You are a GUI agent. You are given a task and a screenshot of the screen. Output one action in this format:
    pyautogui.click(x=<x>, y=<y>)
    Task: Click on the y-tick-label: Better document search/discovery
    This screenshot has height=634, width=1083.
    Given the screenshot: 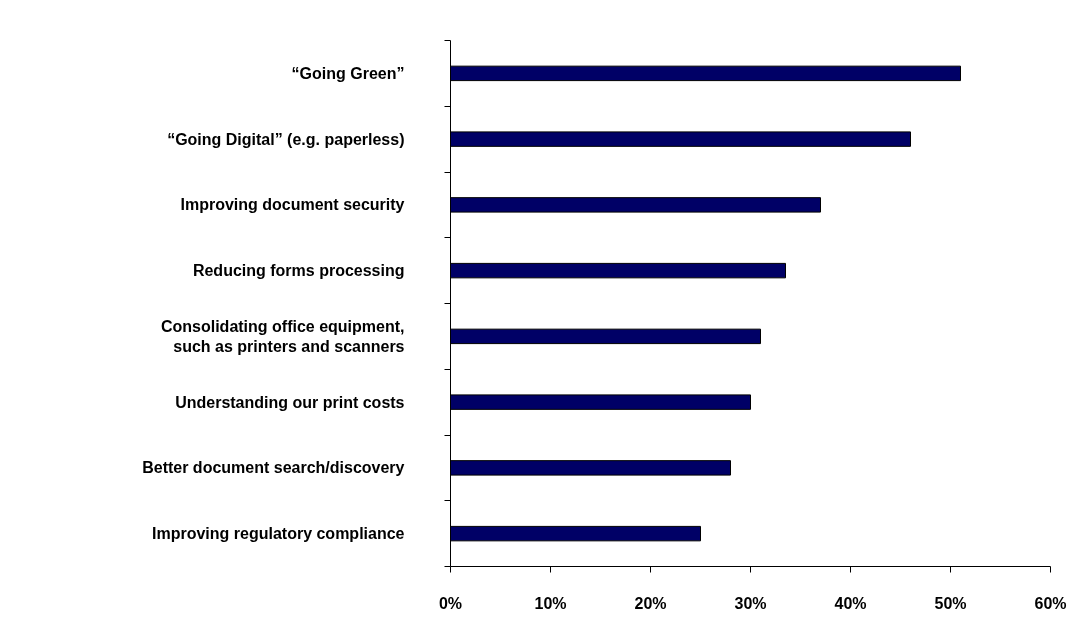 What is the action you would take?
    pyautogui.click(x=273, y=468)
    